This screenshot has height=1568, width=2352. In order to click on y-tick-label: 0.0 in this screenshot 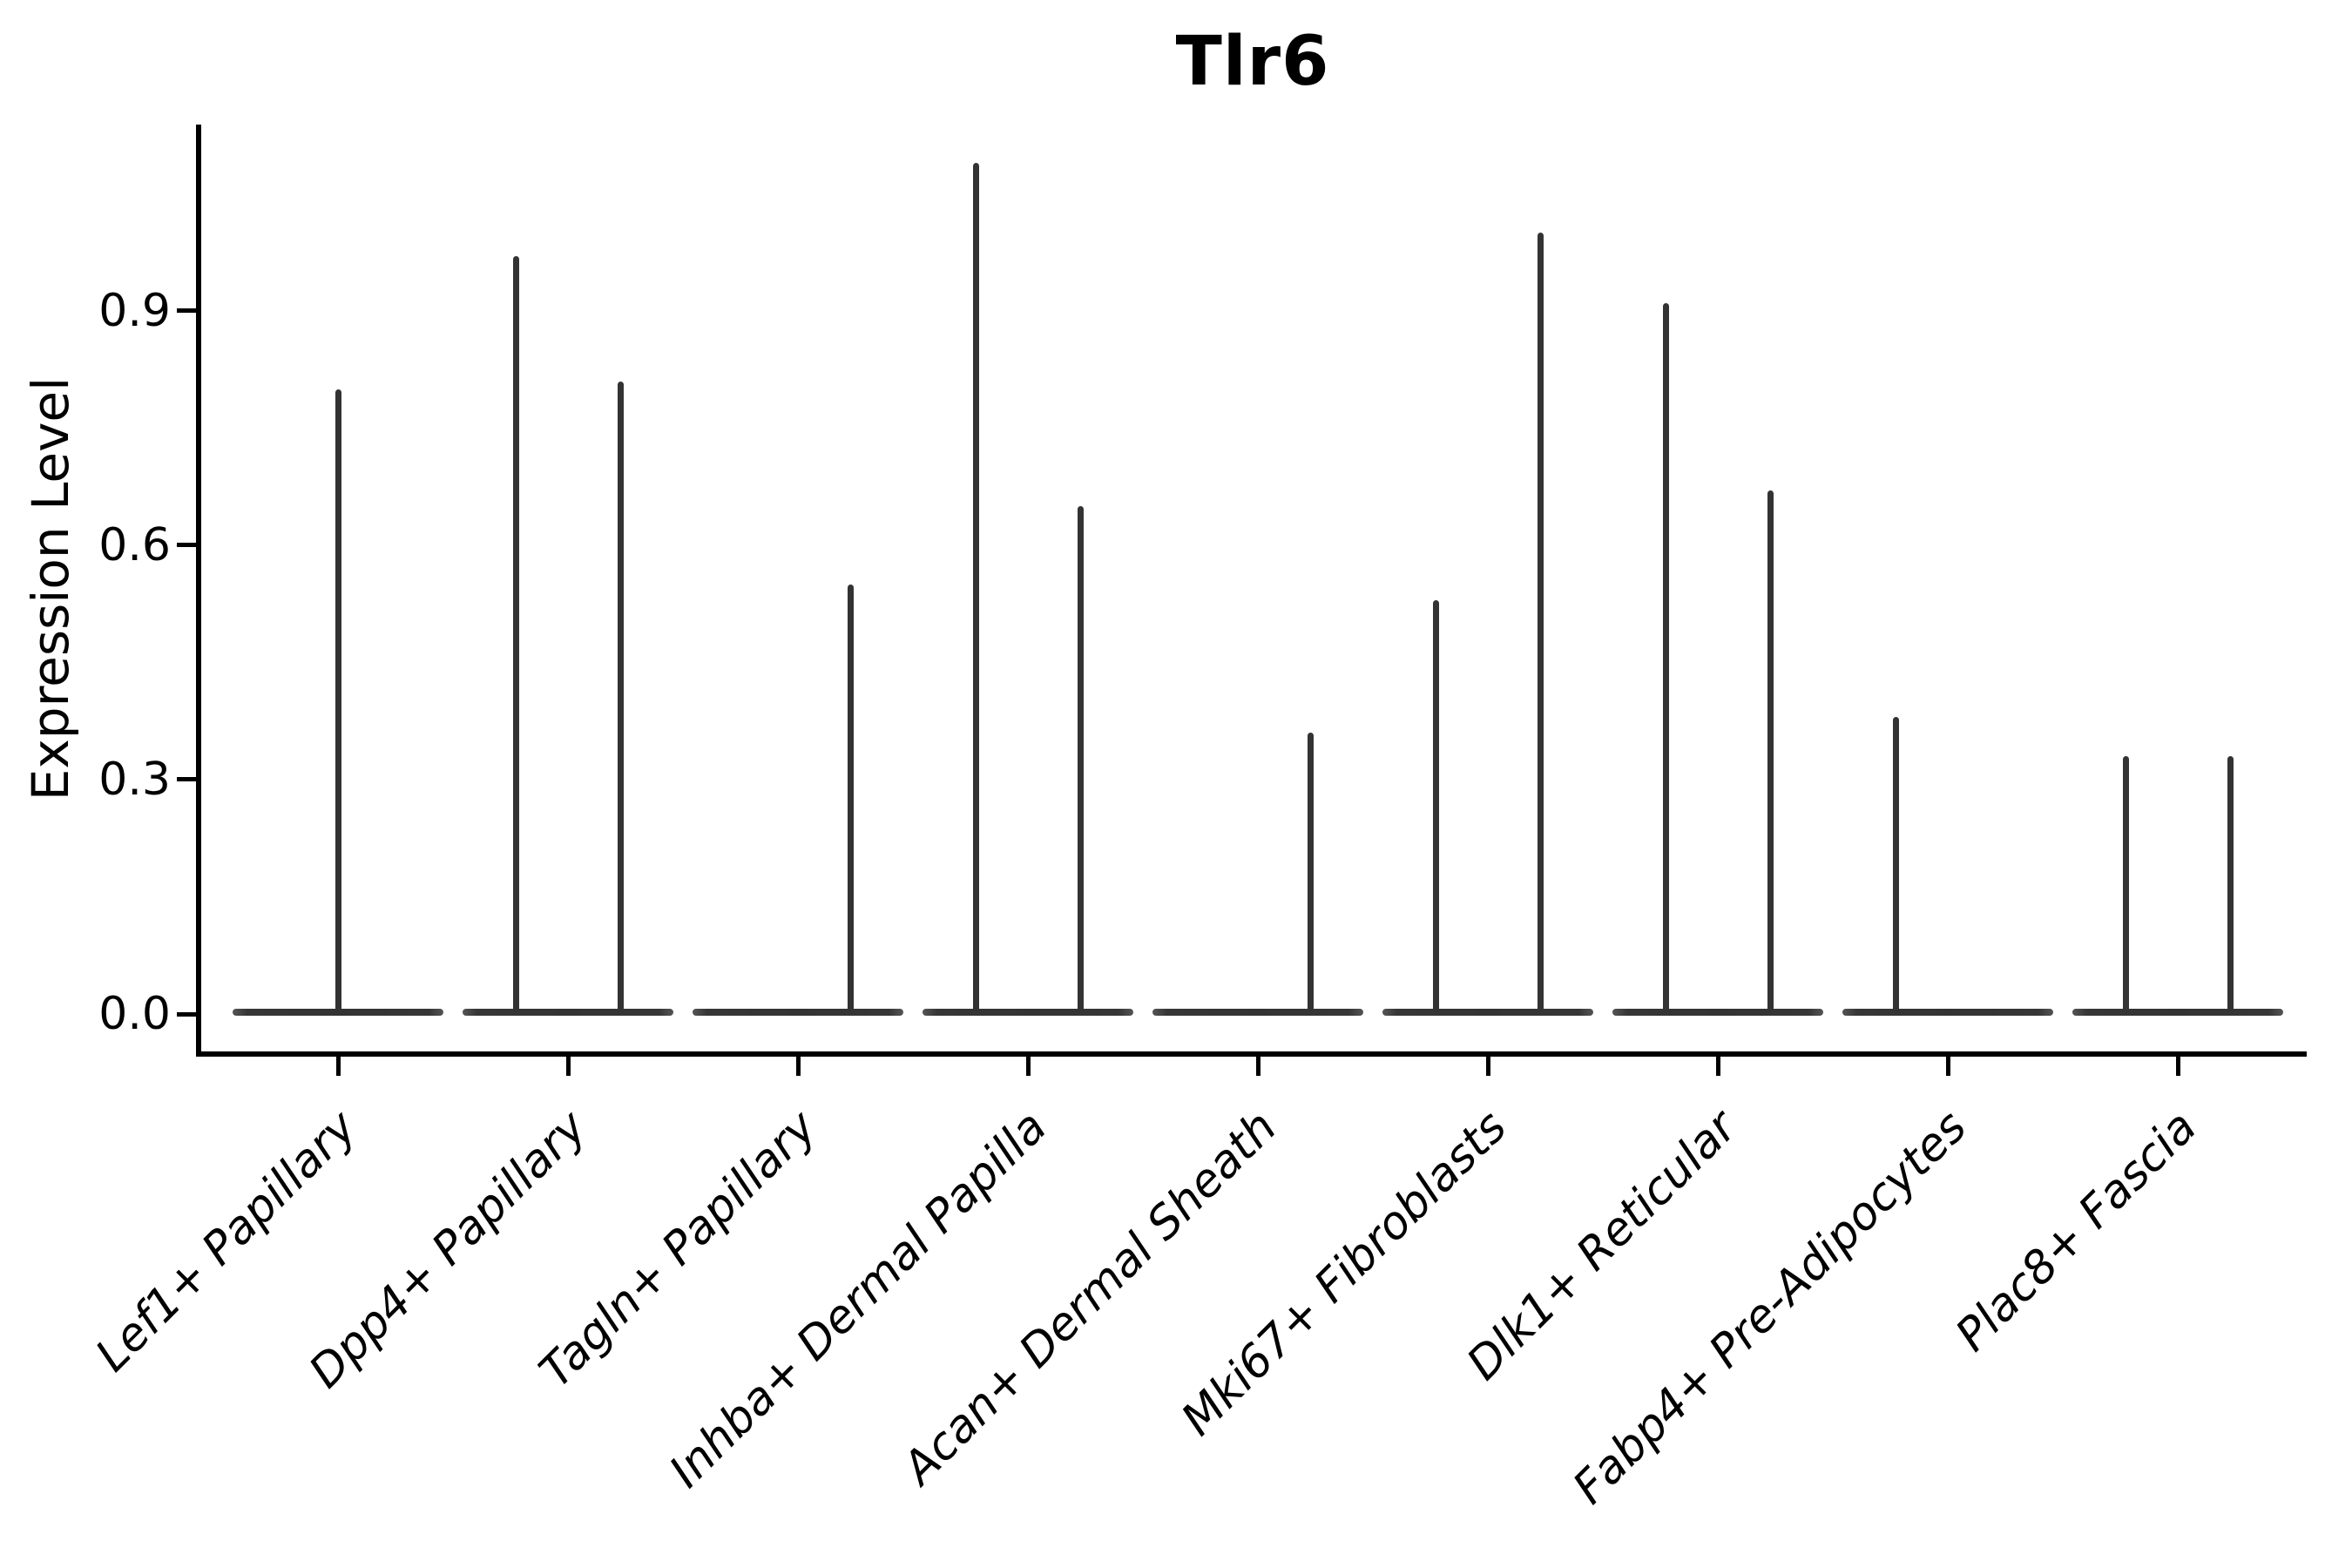, I will do `click(134, 1014)`.